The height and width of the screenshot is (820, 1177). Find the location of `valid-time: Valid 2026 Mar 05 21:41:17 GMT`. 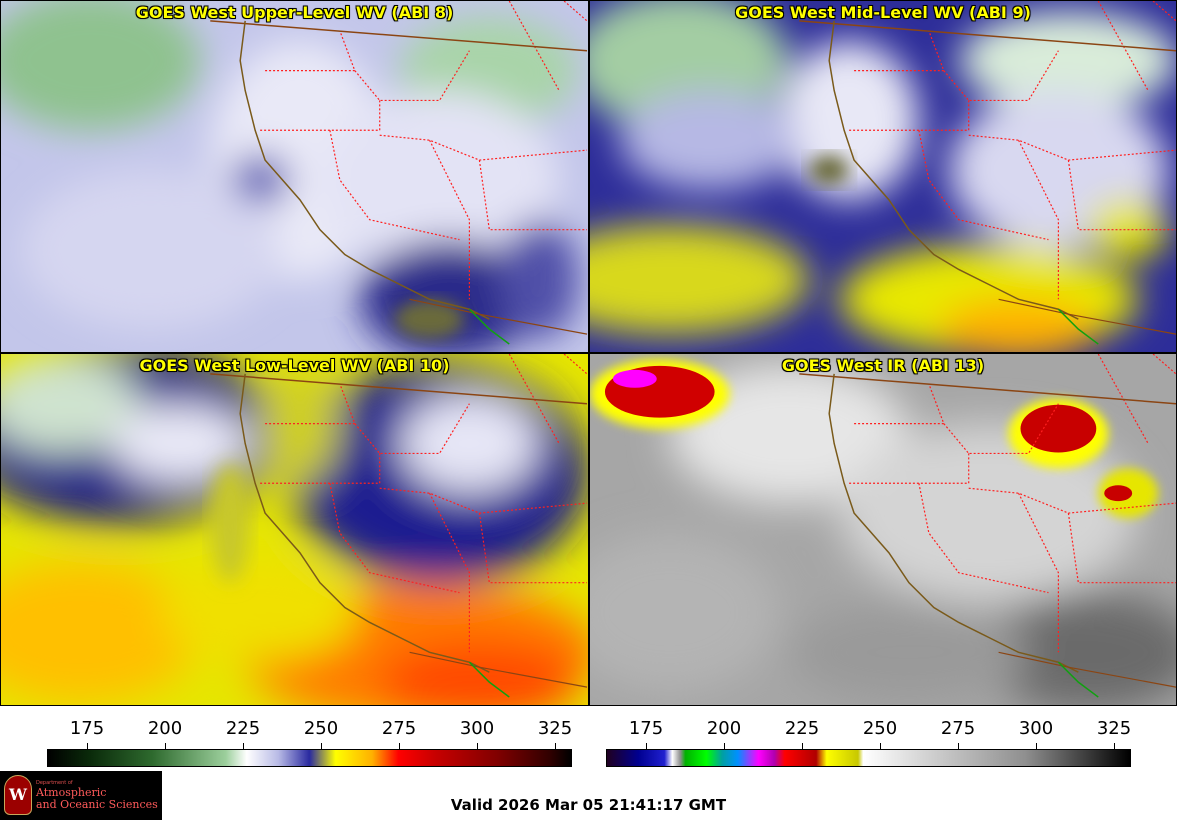

valid-time: Valid 2026 Mar 05 21:41:17 GMT is located at coordinates (588, 805).